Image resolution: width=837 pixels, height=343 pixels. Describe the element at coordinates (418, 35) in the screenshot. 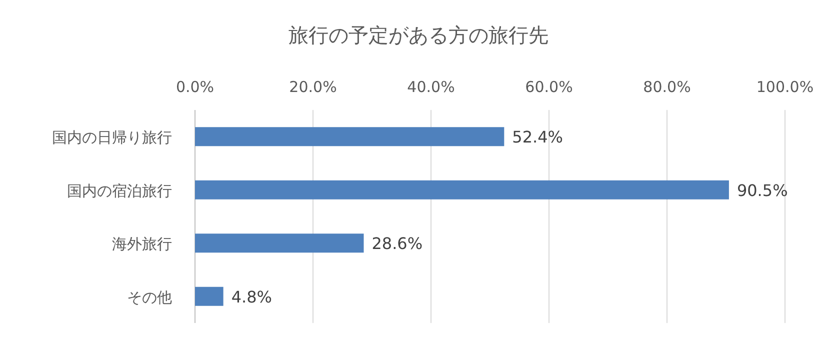

I see `chart-title: 旅行の予定がある方の旅行先` at that location.